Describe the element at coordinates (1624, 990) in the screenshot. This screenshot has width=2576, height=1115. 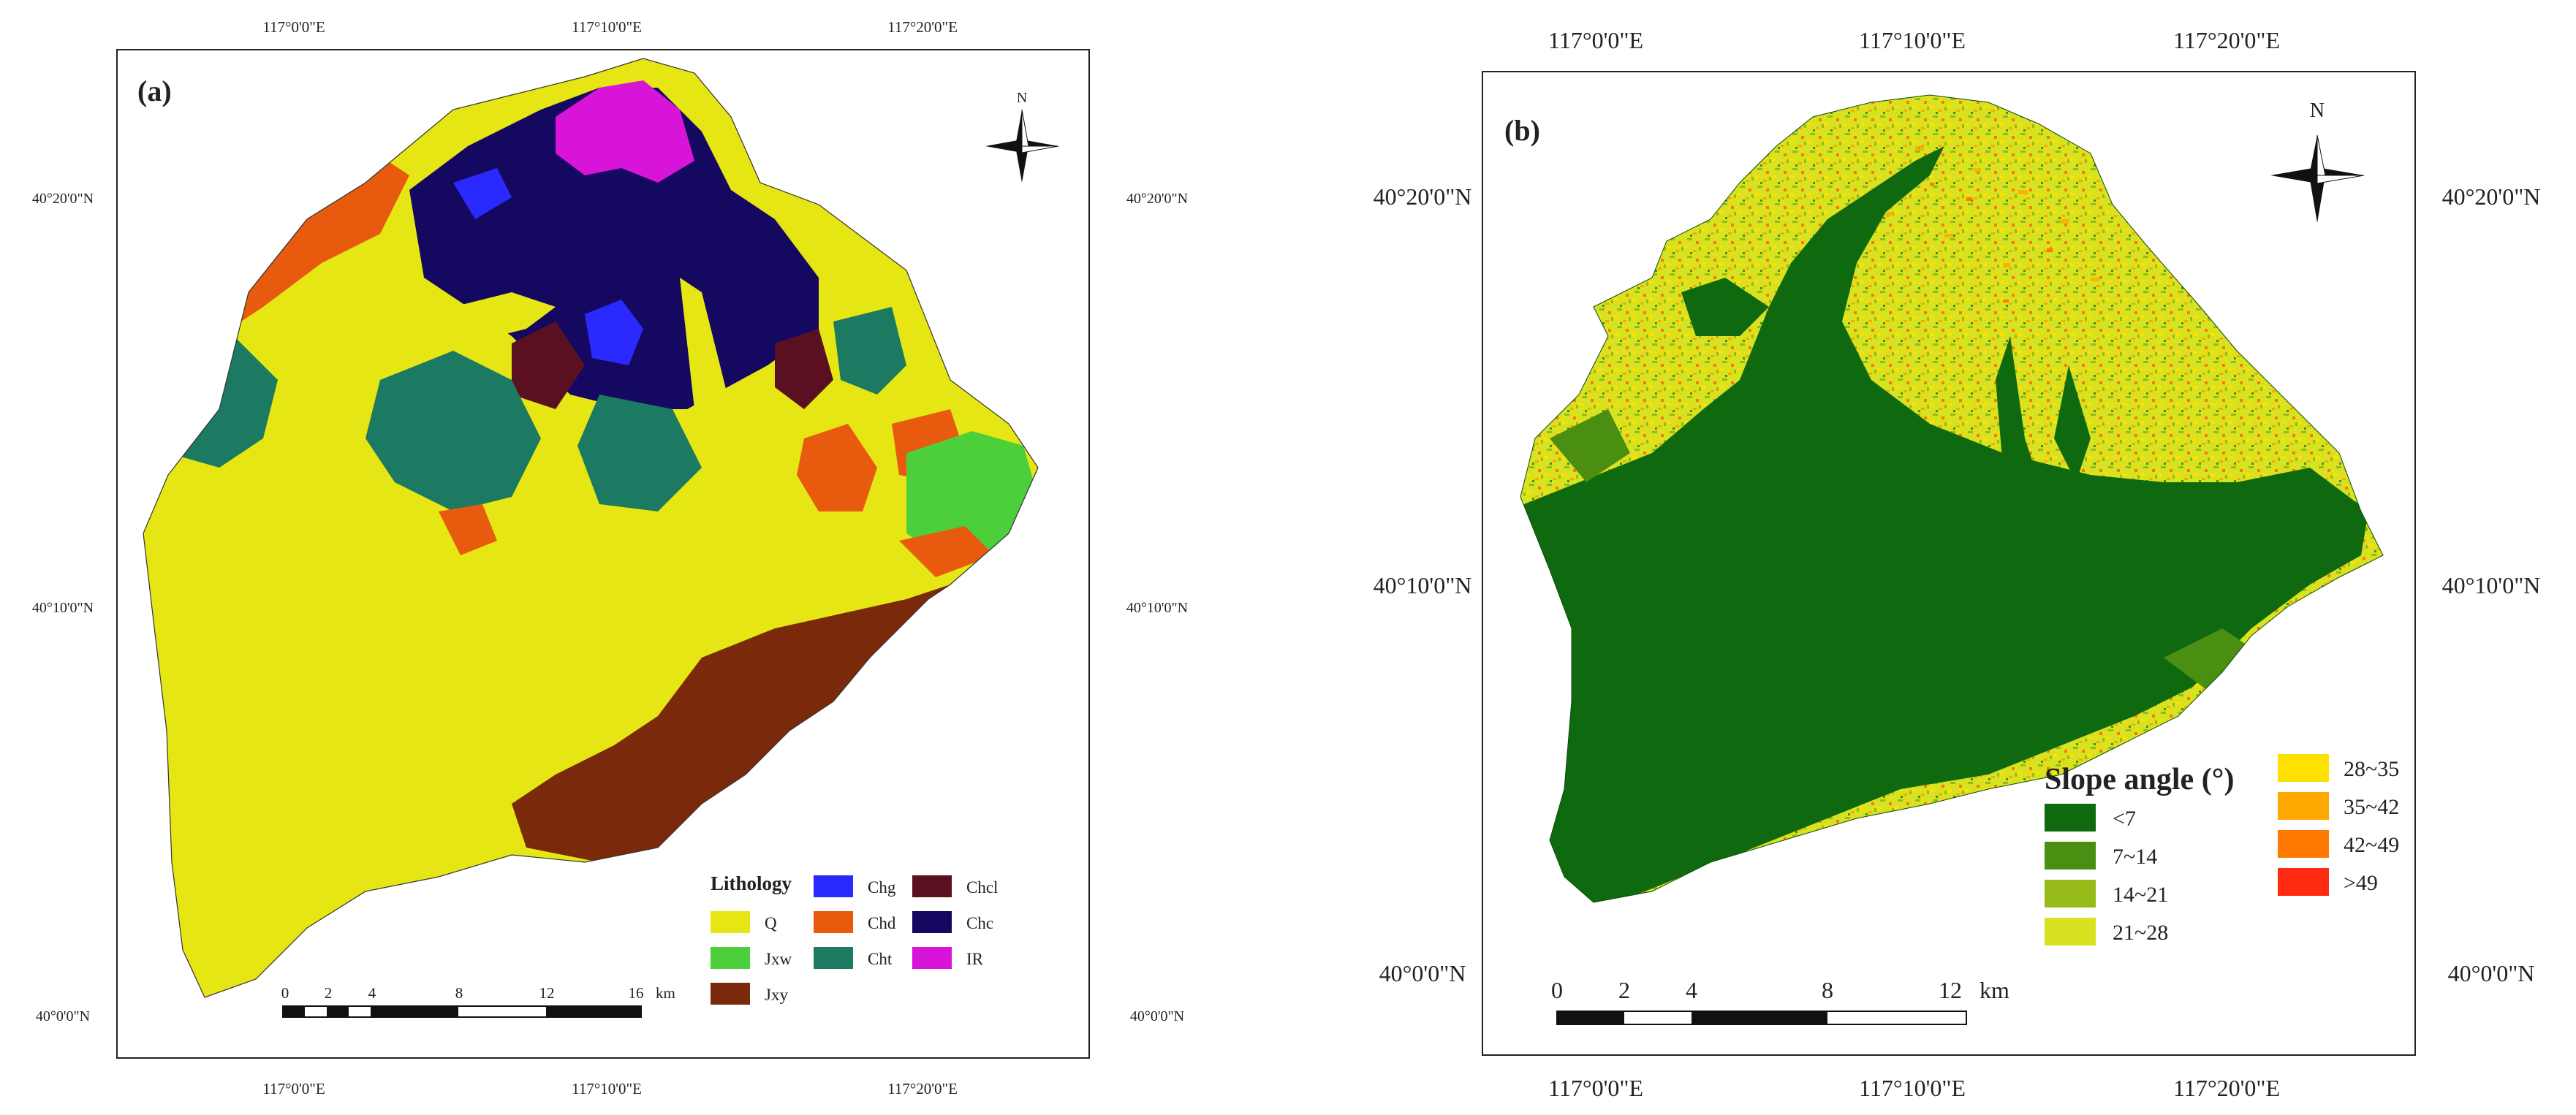
I see `scale-b-tick-2: 2` at that location.